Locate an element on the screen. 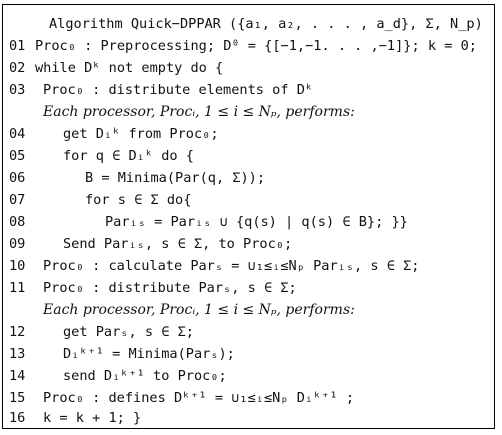 The image size is (502, 435). line-number: 04 is located at coordinates (17, 134).